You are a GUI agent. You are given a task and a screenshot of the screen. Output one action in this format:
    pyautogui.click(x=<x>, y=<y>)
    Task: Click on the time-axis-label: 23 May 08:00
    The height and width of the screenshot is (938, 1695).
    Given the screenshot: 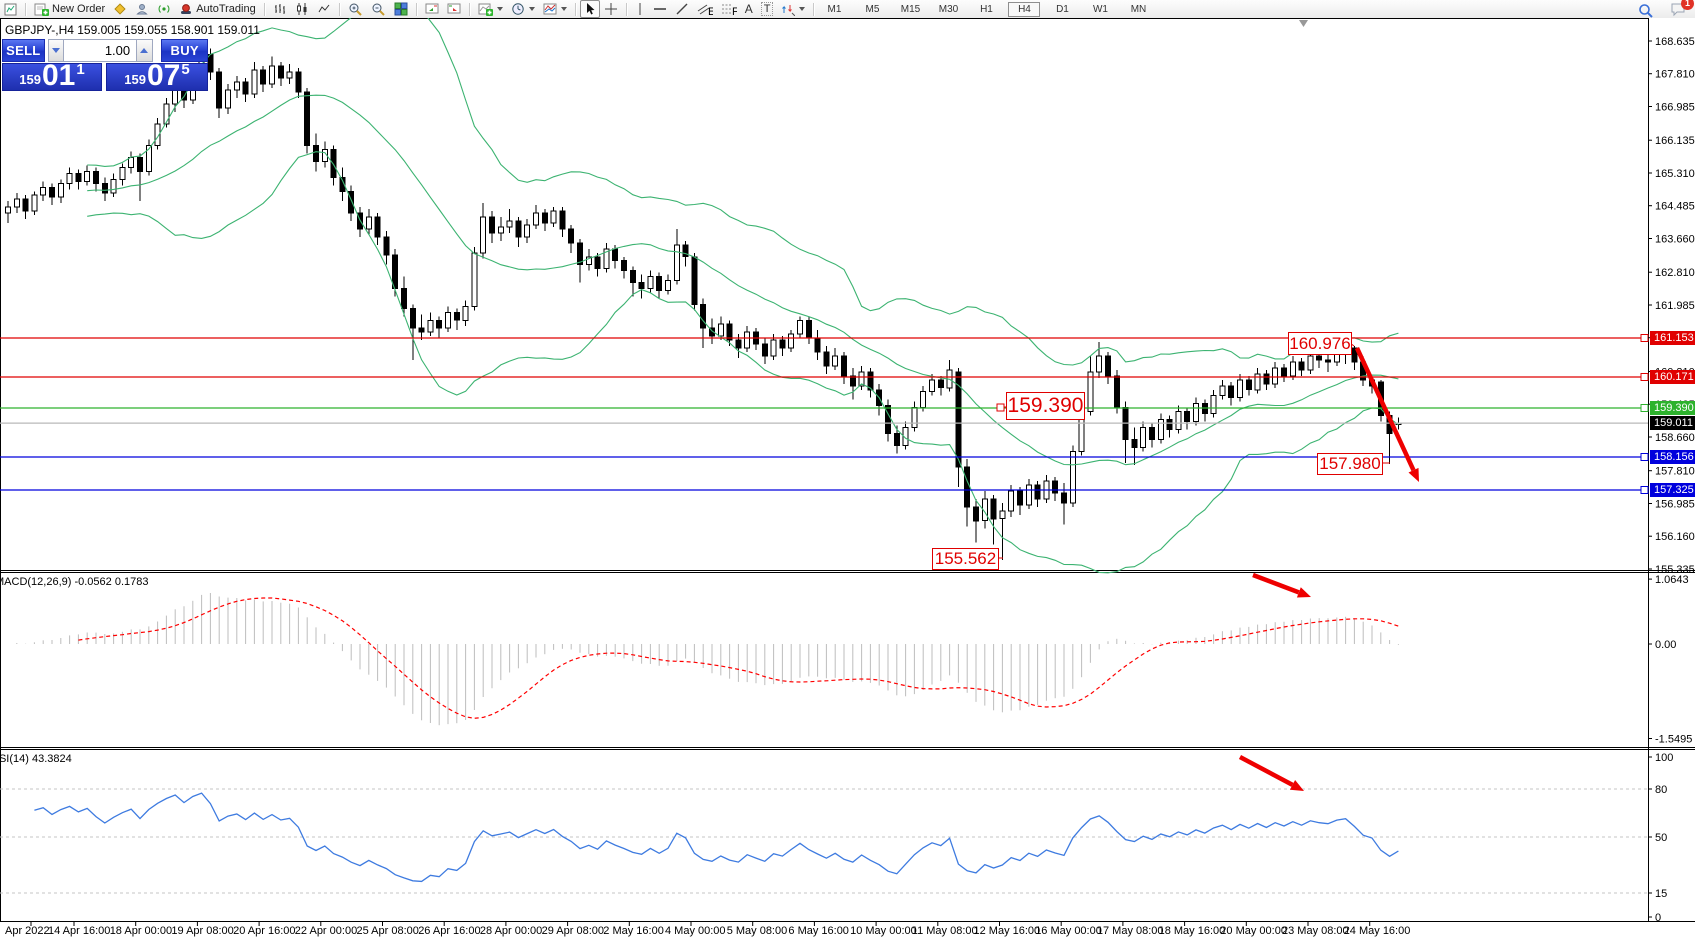 What is the action you would take?
    pyautogui.click(x=1315, y=931)
    